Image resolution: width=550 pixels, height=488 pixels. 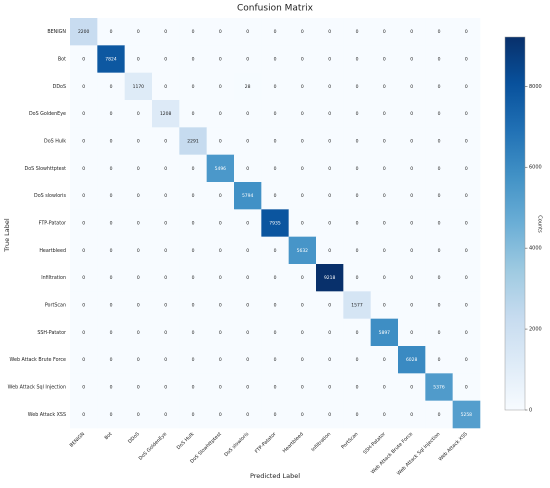 I want to click on y-tick-label: Bot, so click(x=62, y=60).